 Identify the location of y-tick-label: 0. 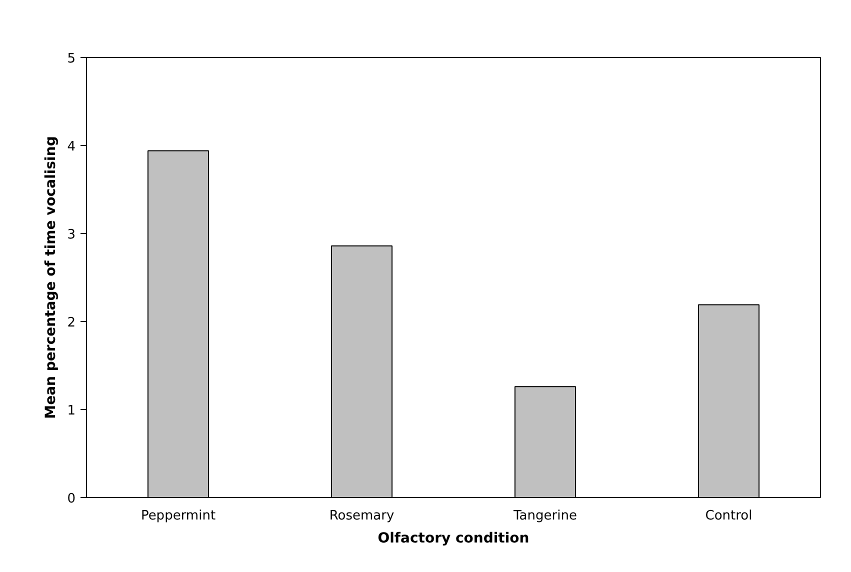
(71, 499).